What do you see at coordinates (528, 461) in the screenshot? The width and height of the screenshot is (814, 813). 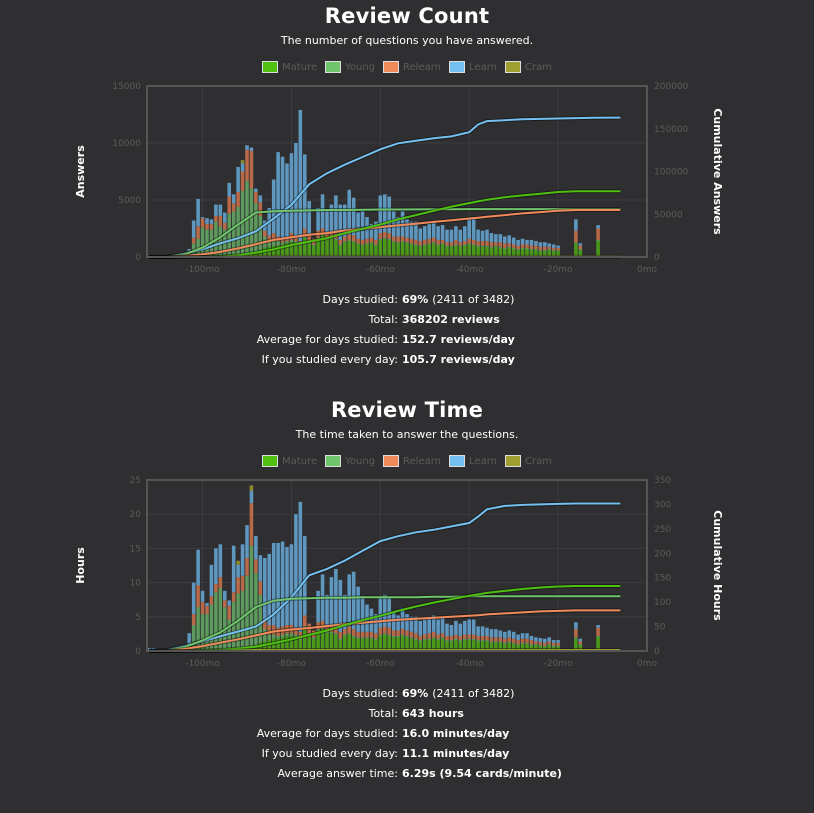 I see `legend-item-cram: Cram` at bounding box center [528, 461].